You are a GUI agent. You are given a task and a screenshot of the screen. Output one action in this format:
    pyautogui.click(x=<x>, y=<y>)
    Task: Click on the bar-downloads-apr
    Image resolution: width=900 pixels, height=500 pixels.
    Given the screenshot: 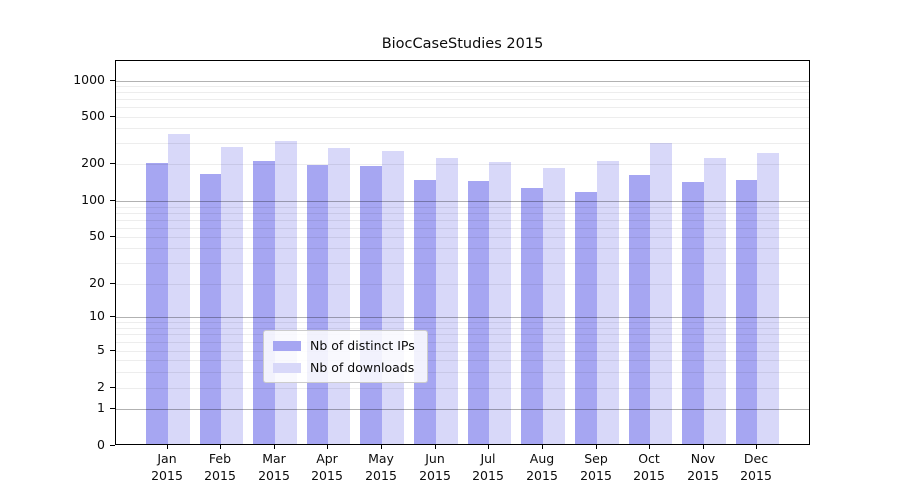 What is the action you would take?
    pyautogui.click(x=339, y=296)
    